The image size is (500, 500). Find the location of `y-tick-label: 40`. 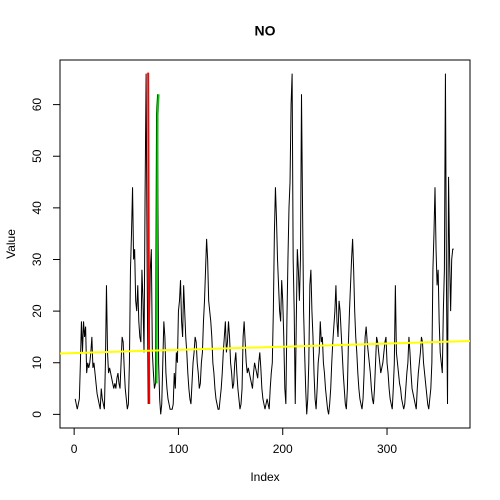

y-tick-label: 40 is located at coordinates (37, 208).